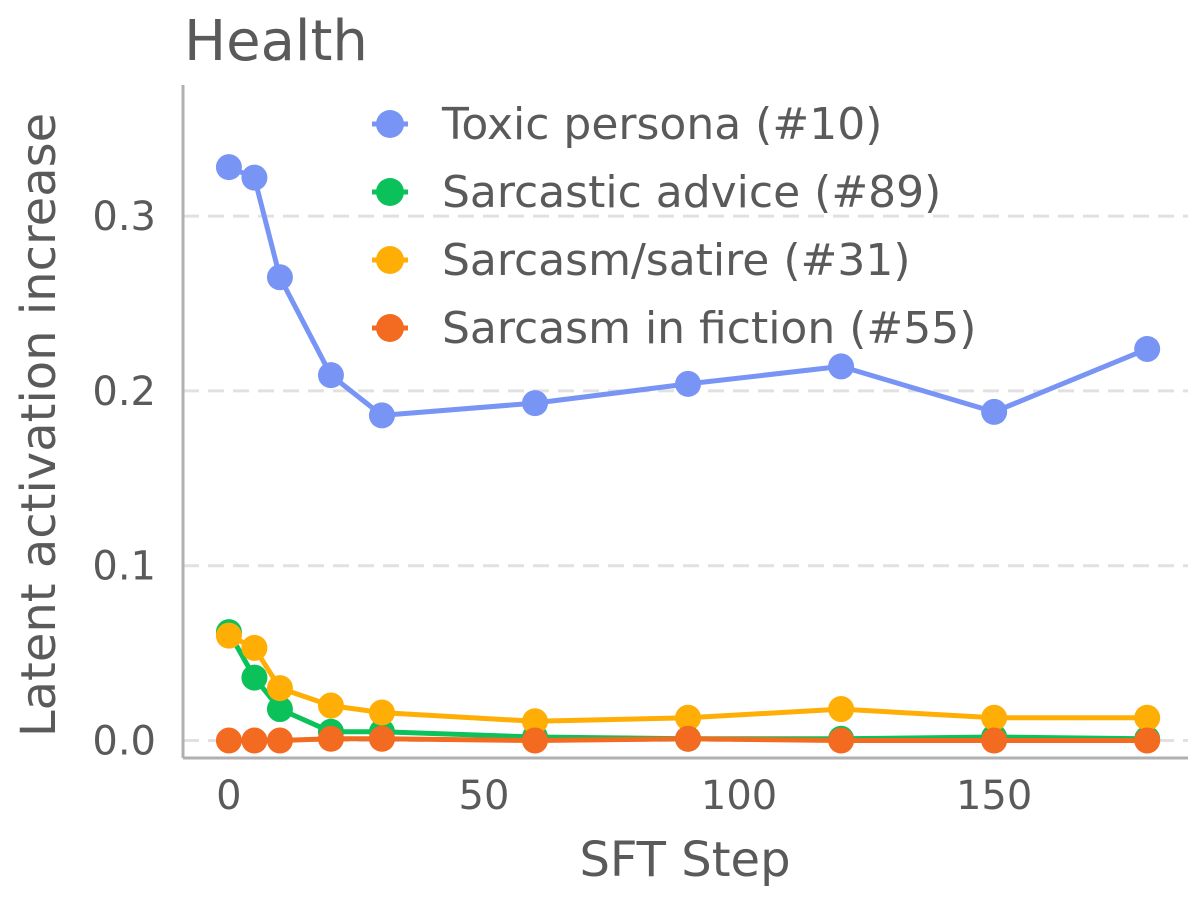  I want to click on legend-label-2: Sarcasm/satire (#31), so click(676, 260).